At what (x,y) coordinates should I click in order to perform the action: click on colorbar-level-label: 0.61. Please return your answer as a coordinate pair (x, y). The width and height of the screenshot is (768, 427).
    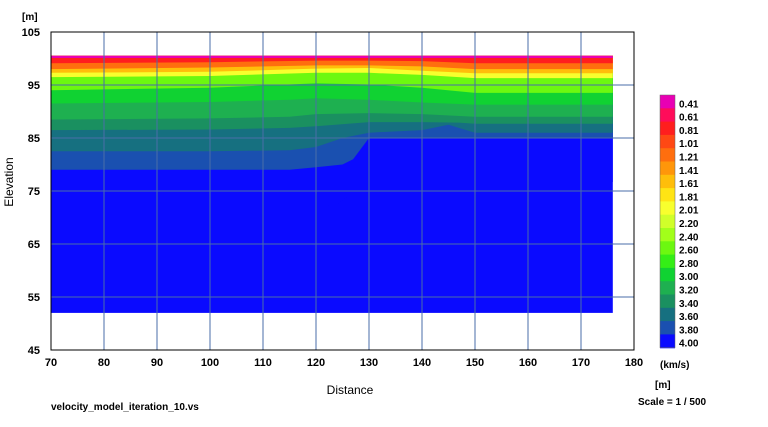
    Looking at the image, I should click on (689, 118).